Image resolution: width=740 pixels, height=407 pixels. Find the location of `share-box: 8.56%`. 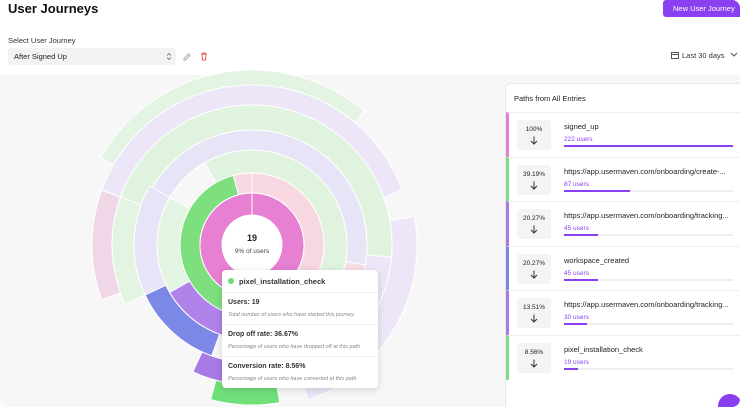

share-box: 8.56% is located at coordinates (534, 358).